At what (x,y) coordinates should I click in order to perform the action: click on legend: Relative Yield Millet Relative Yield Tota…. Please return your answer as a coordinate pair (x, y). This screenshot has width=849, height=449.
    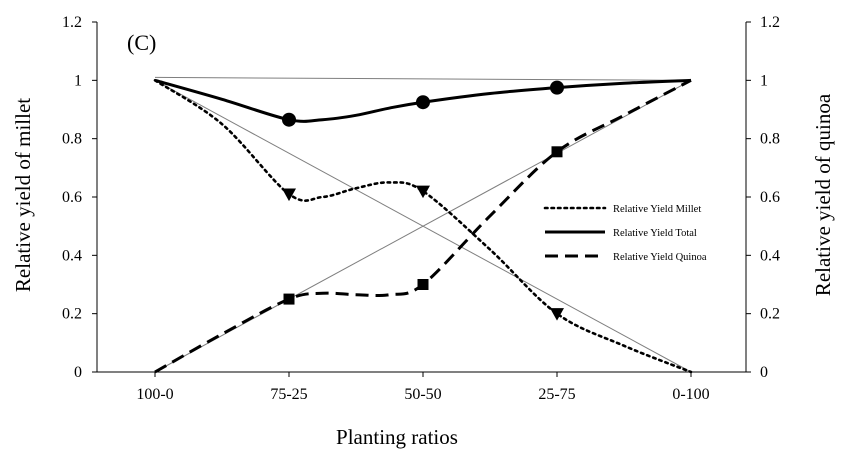
    Looking at the image, I should click on (625, 233).